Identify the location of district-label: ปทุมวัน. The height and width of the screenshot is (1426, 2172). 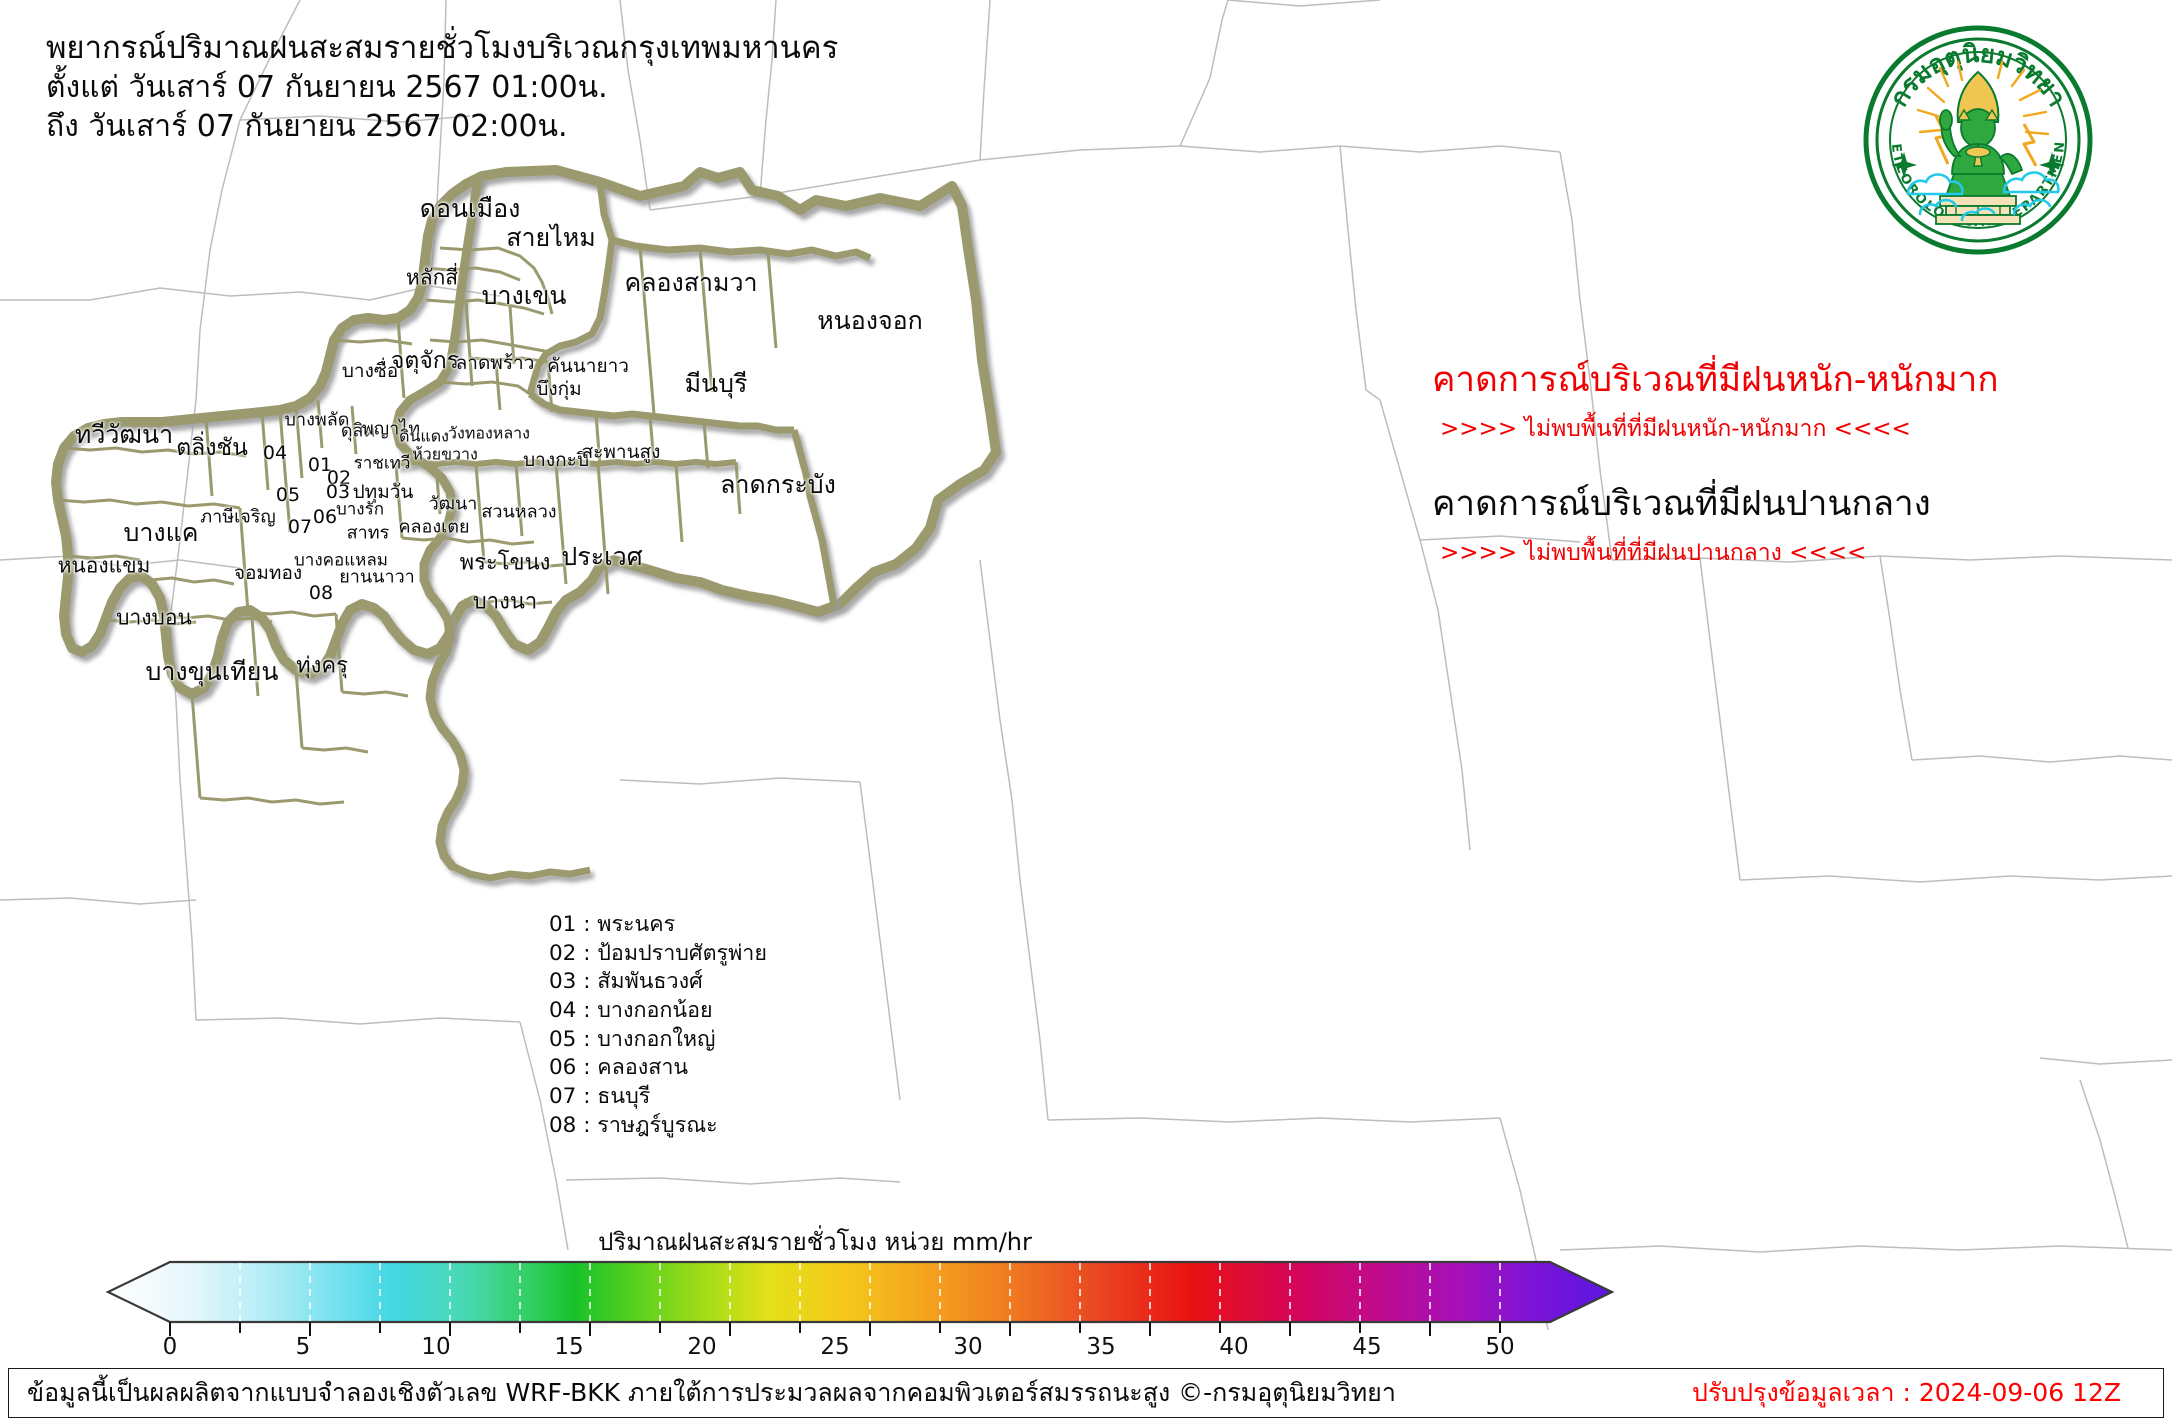
(383, 492).